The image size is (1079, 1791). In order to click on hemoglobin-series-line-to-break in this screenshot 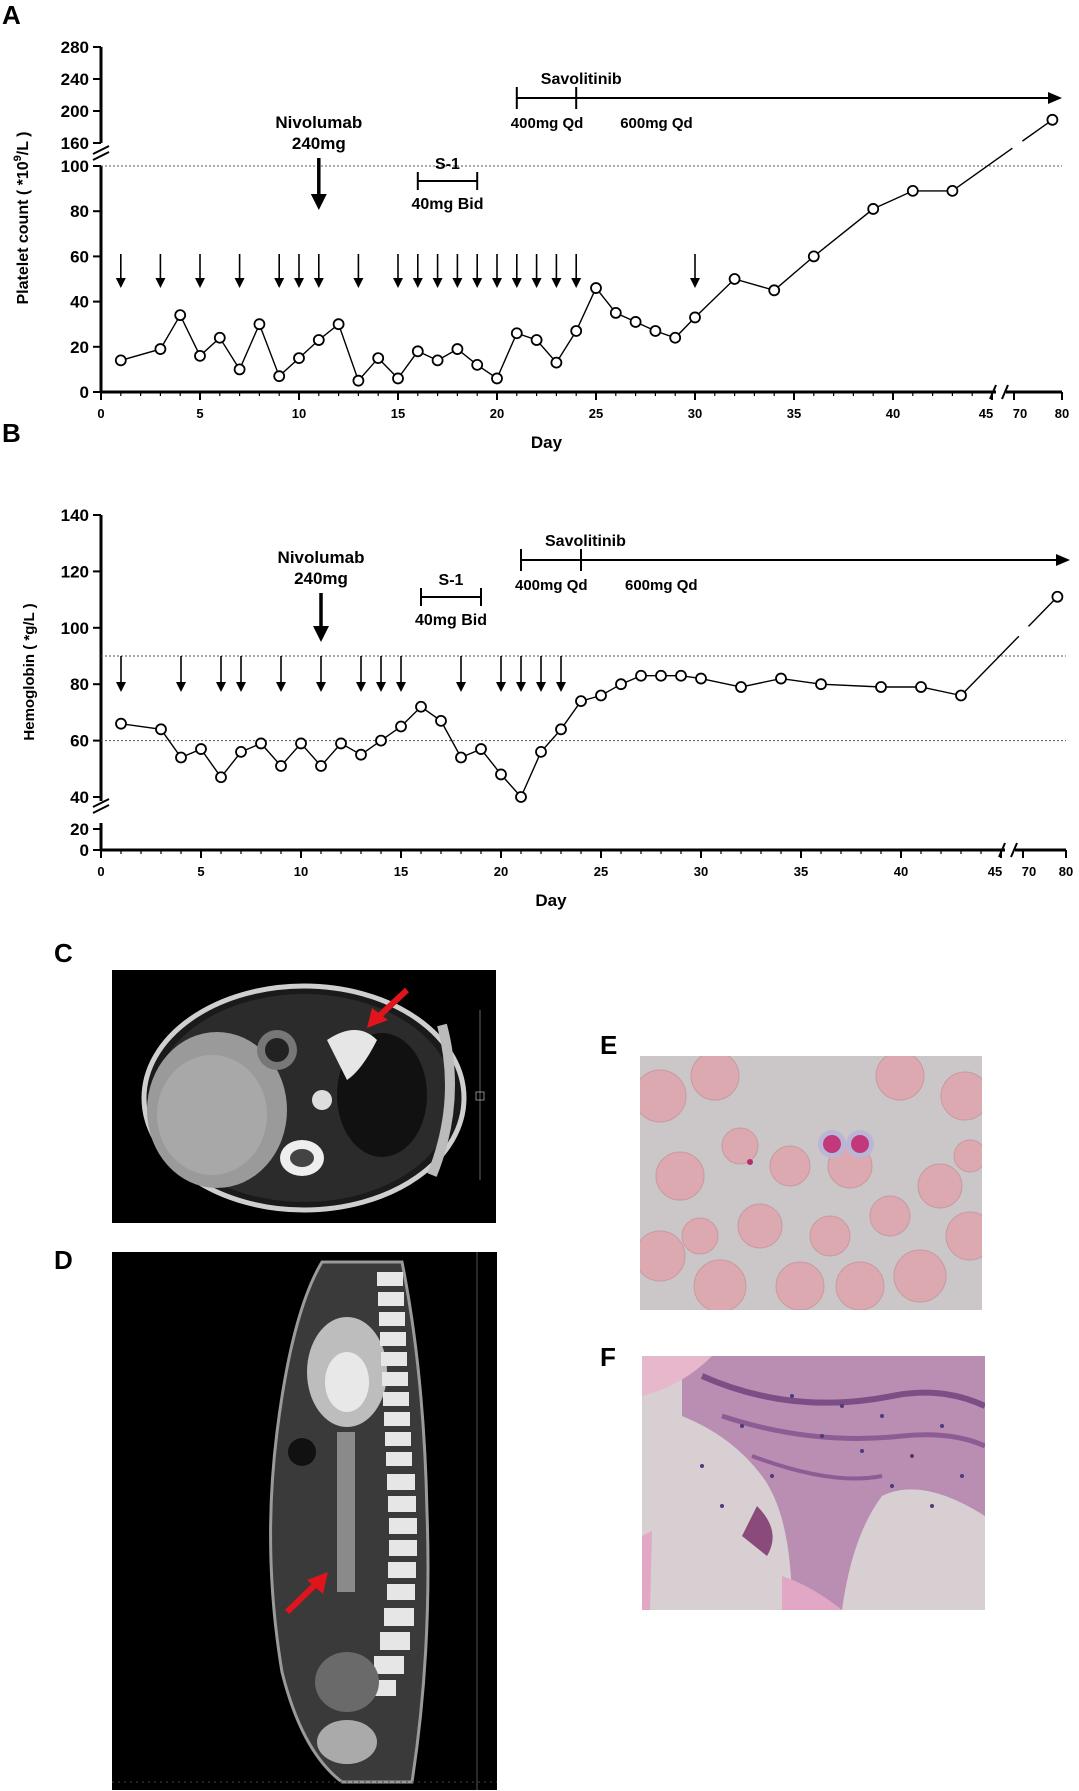, I will do `click(990, 665)`.